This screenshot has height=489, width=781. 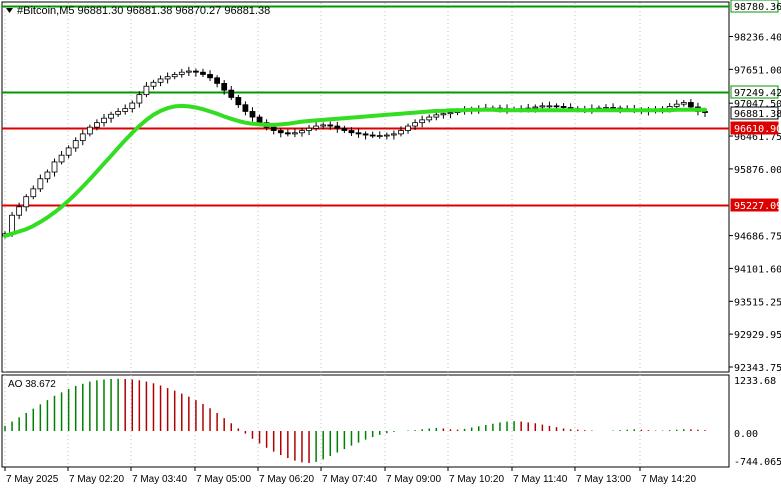 What do you see at coordinates (476, 479) in the screenshot?
I see `time-label-7: 7 May 10:20` at bounding box center [476, 479].